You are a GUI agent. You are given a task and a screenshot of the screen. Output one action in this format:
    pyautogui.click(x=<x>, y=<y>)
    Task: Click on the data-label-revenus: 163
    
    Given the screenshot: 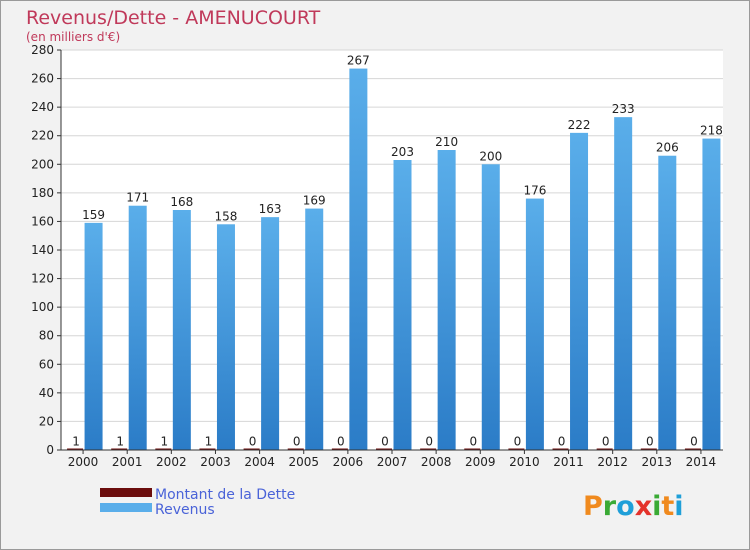 What is the action you would take?
    pyautogui.click(x=270, y=209)
    